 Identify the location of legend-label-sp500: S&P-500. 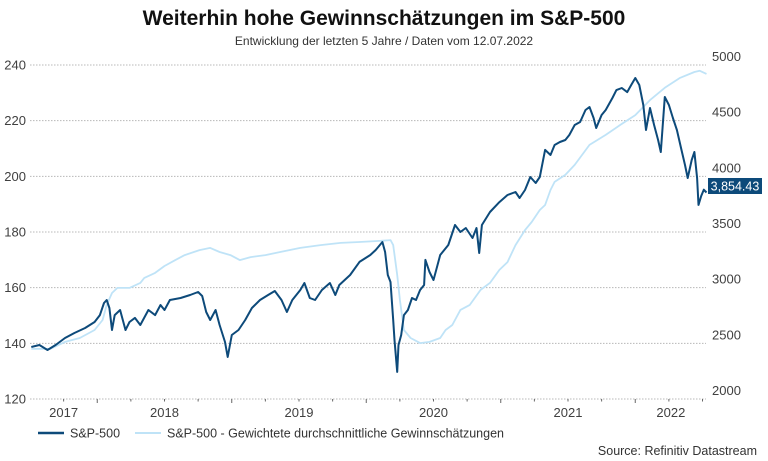
(95, 434).